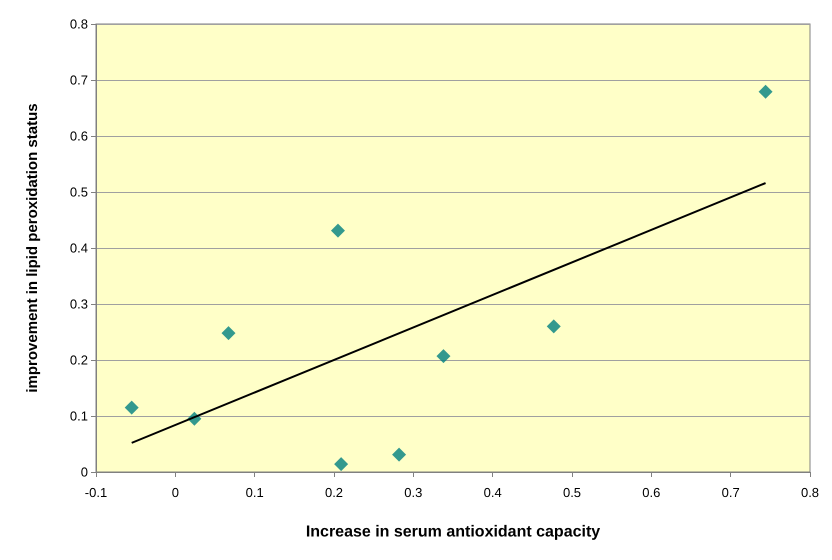 Image resolution: width=832 pixels, height=560 pixels. I want to click on x-tick-label: 0.8, so click(810, 492).